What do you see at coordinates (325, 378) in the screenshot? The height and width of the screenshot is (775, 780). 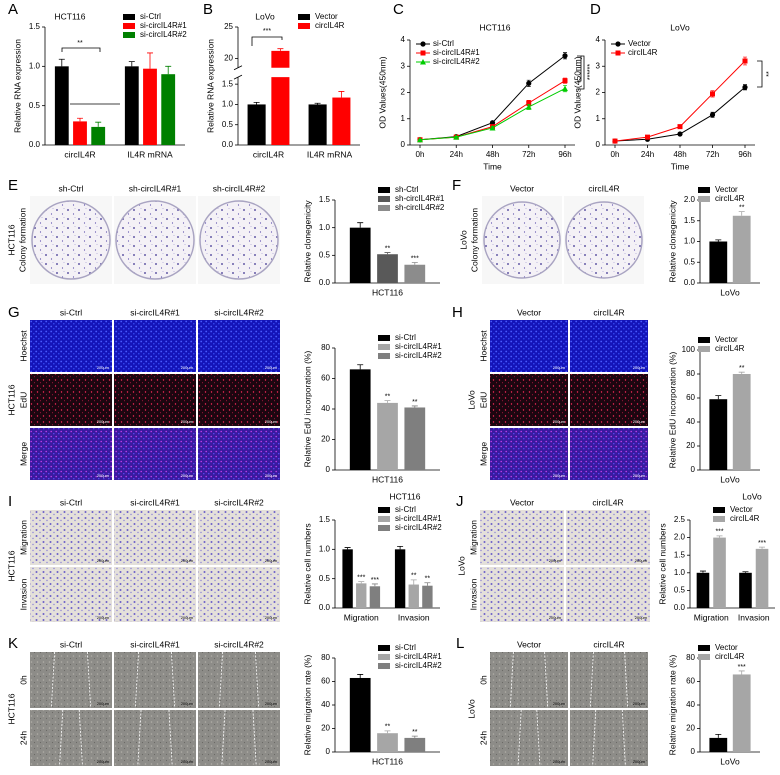 I see `y-tick-label: 60` at bounding box center [325, 378].